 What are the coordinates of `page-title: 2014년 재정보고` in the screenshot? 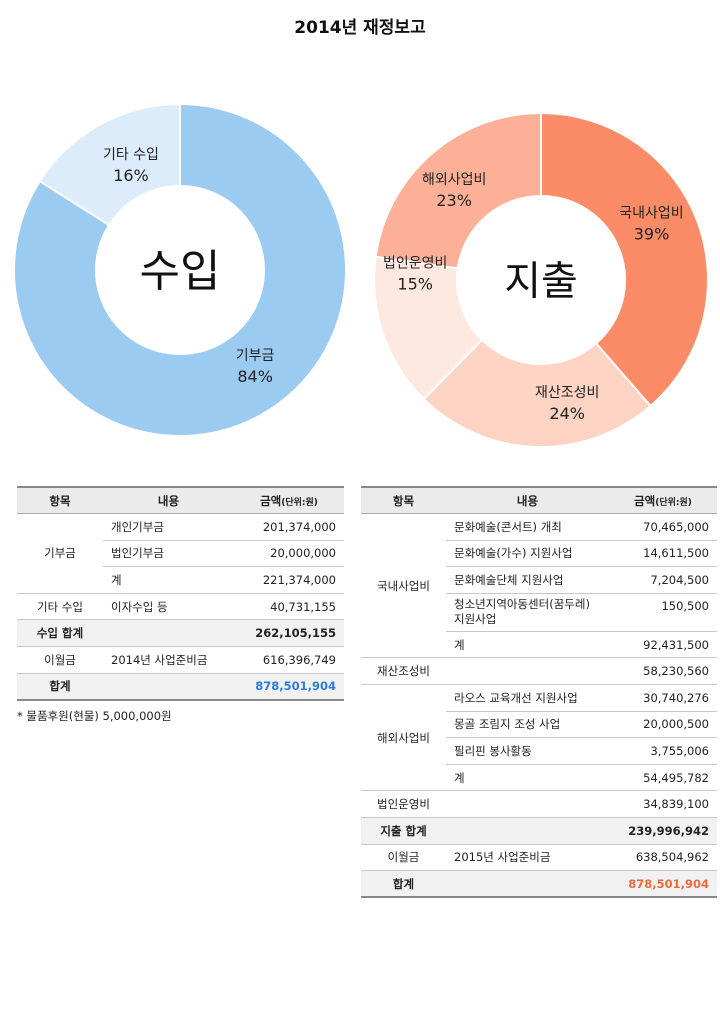 It's located at (360, 28).